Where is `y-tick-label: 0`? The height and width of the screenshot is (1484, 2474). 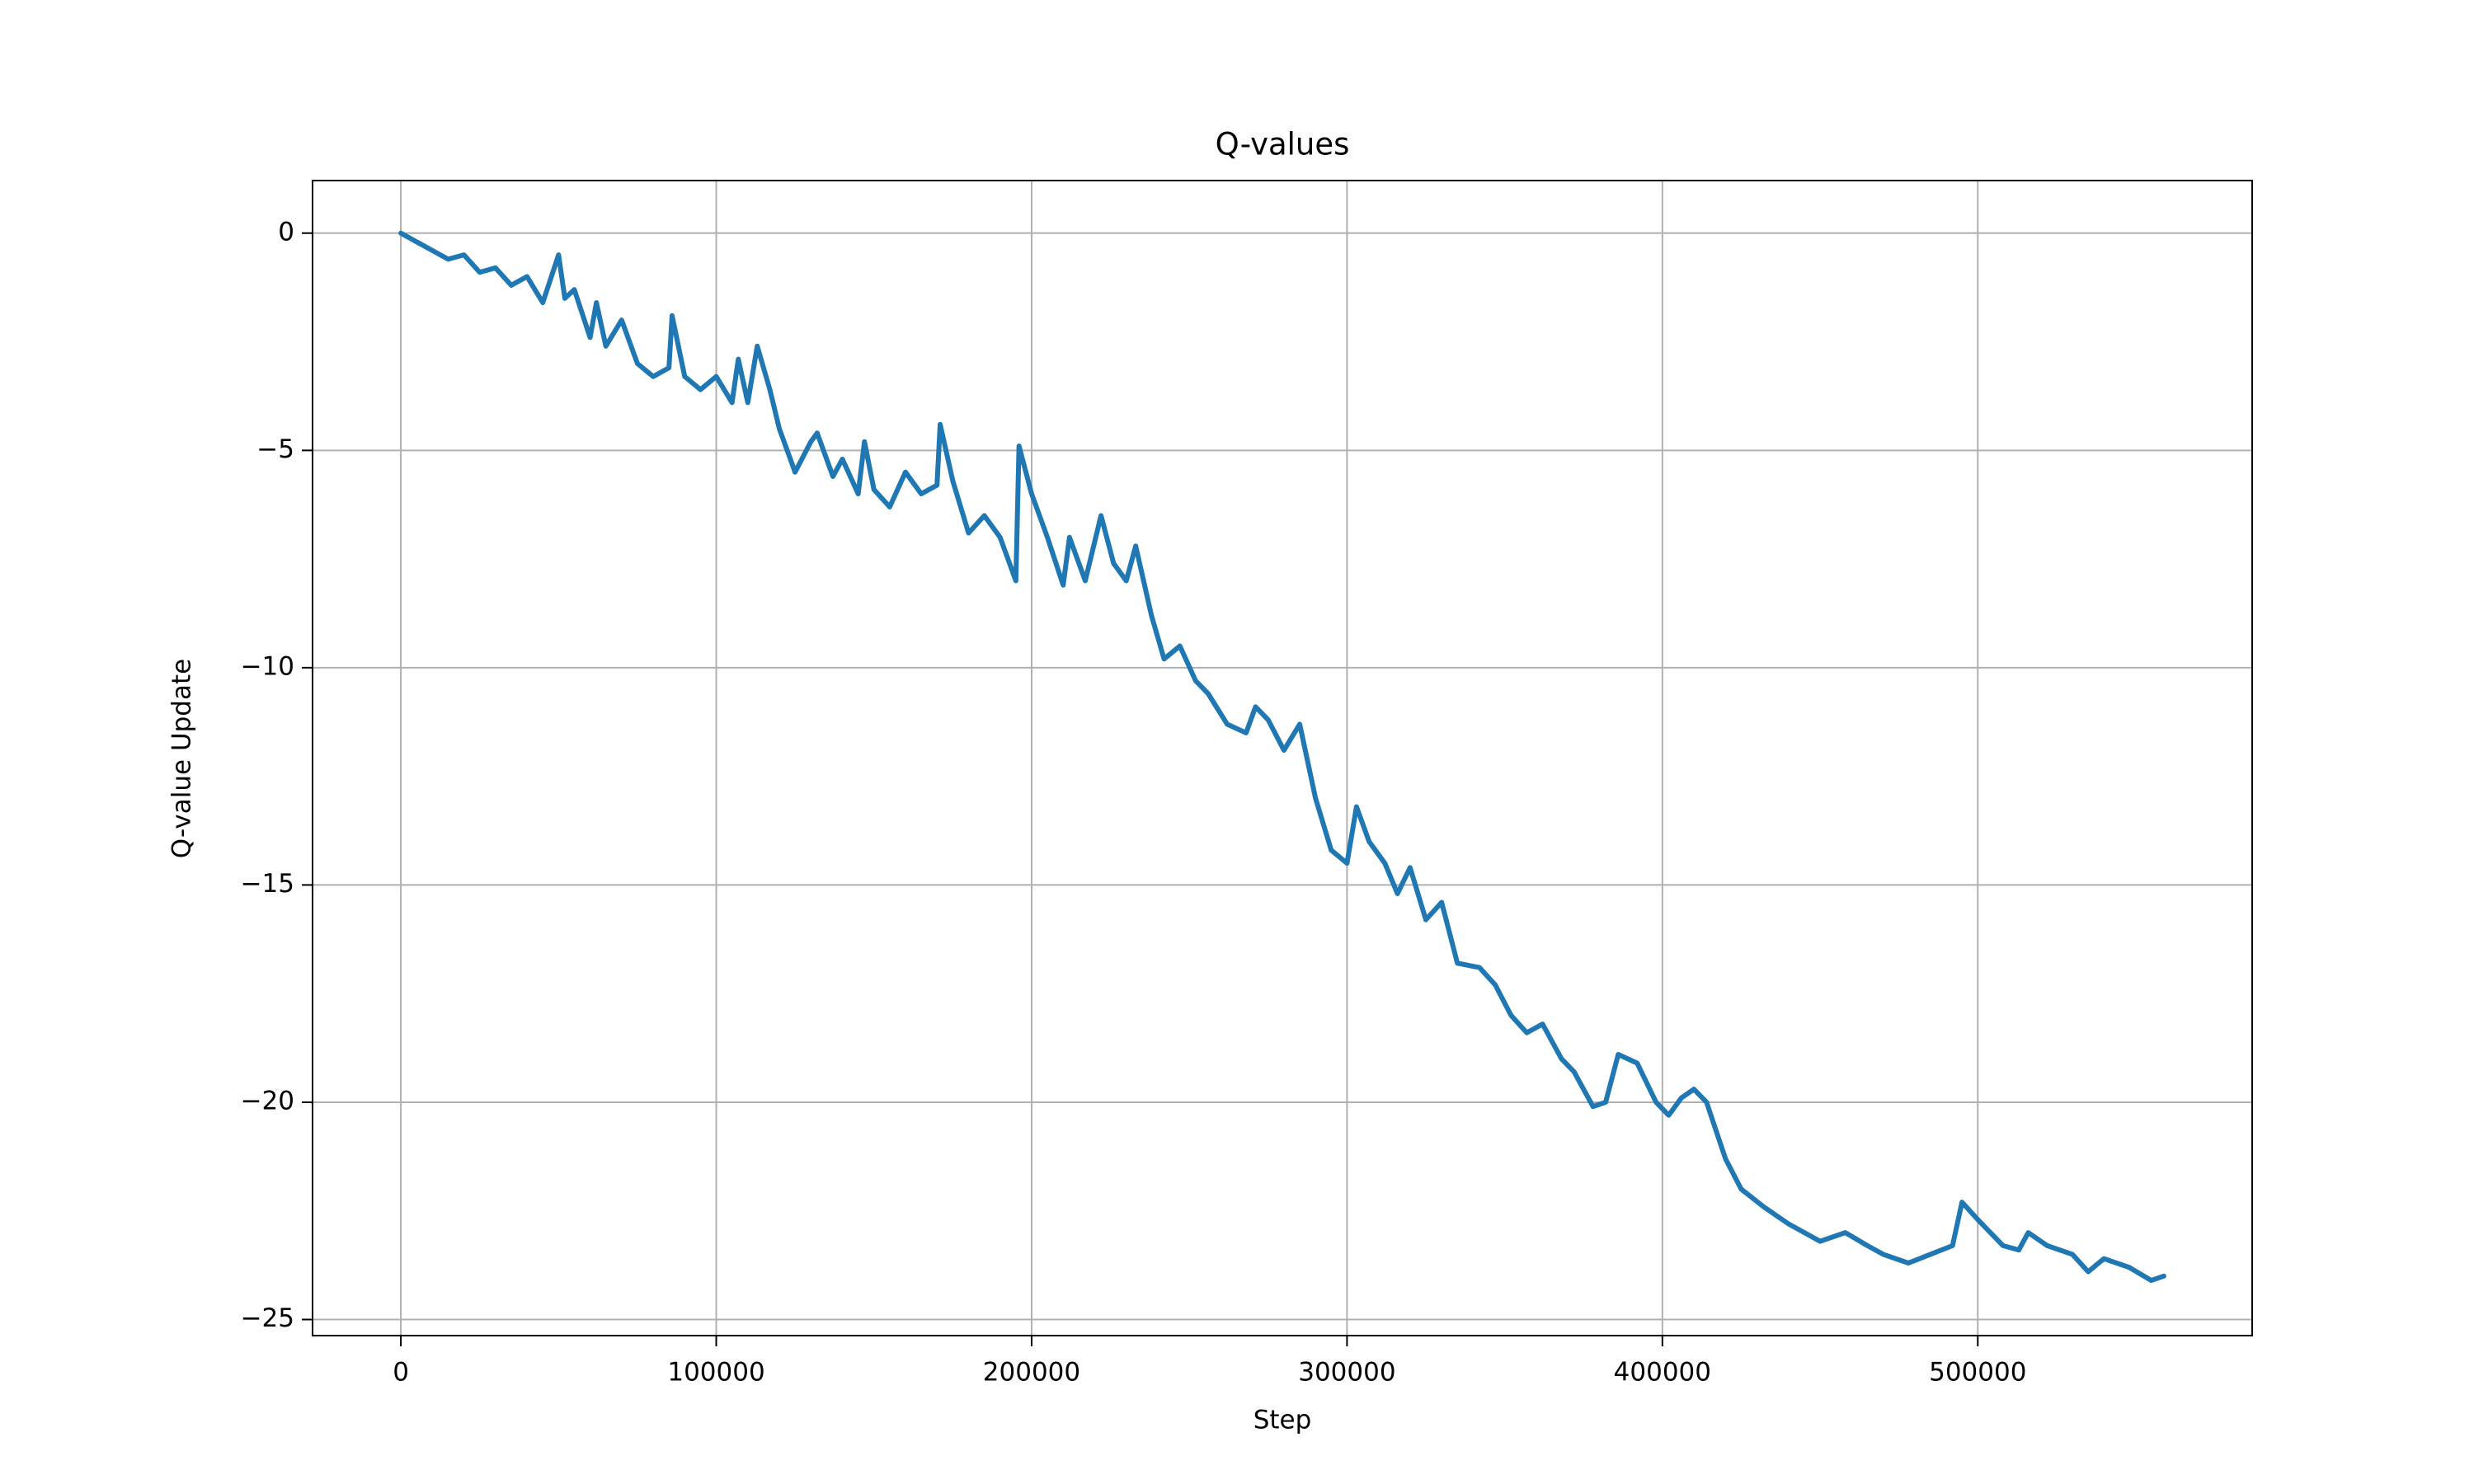
y-tick-label: 0 is located at coordinates (286, 232).